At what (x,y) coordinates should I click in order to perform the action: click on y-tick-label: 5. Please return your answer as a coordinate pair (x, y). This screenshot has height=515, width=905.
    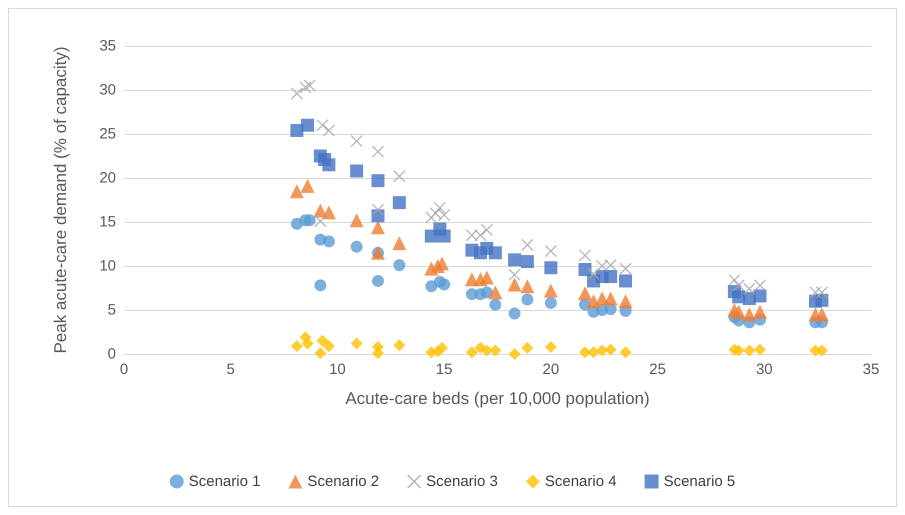
    Looking at the image, I should click on (112, 310).